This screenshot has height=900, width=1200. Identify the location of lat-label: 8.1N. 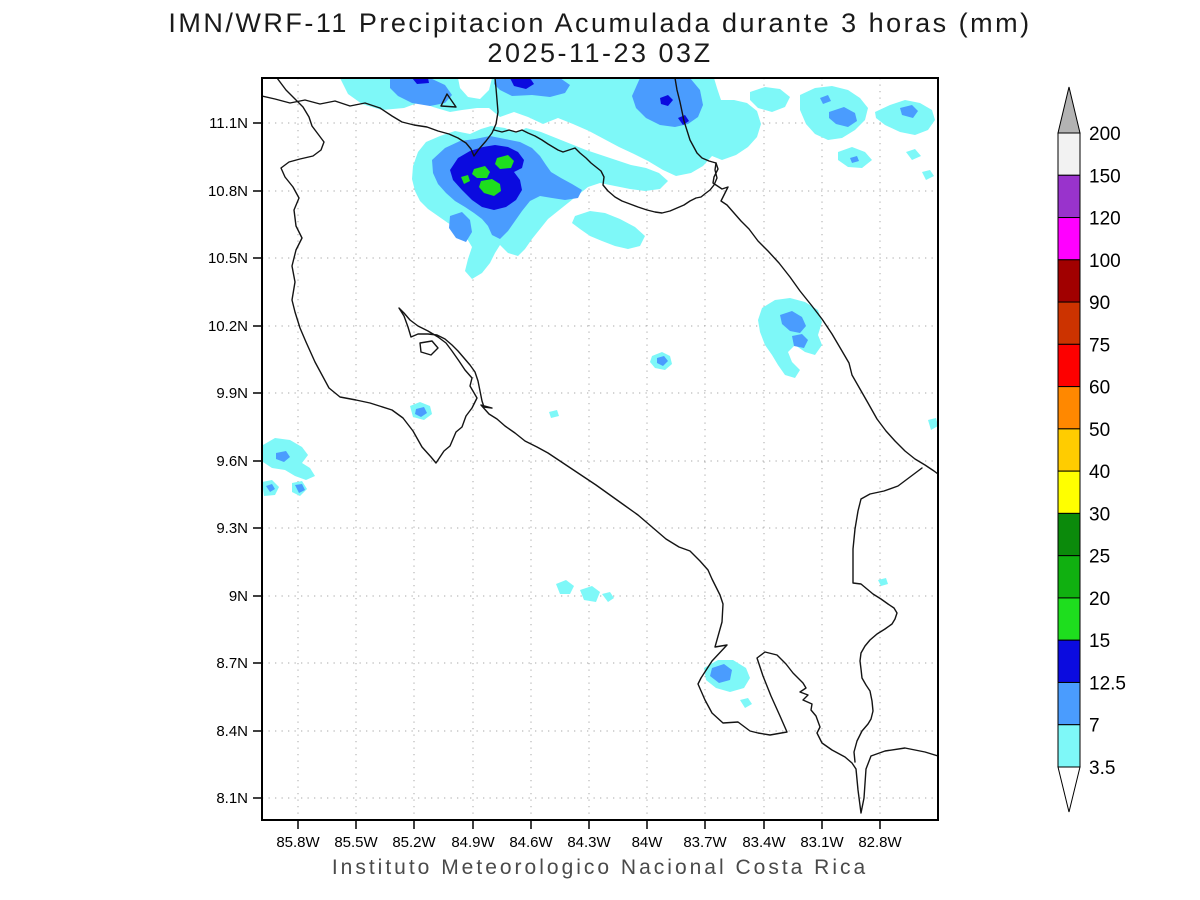
(232, 798).